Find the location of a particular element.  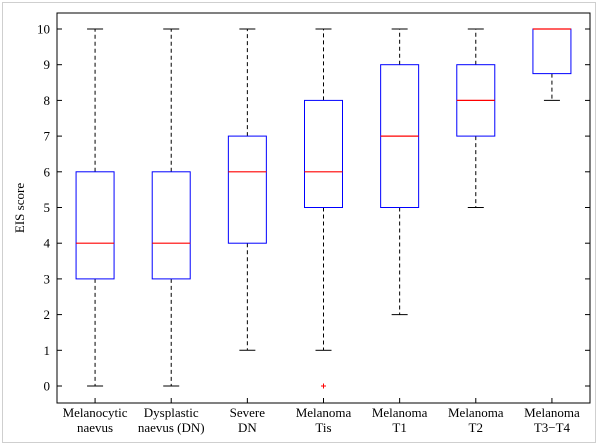

x-tick-label: Melanocytic is located at coordinates (95, 412).